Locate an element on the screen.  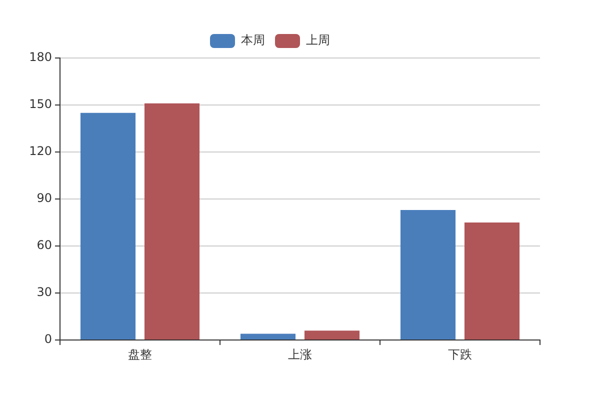
legend-label: 本周 is located at coordinates (253, 40).